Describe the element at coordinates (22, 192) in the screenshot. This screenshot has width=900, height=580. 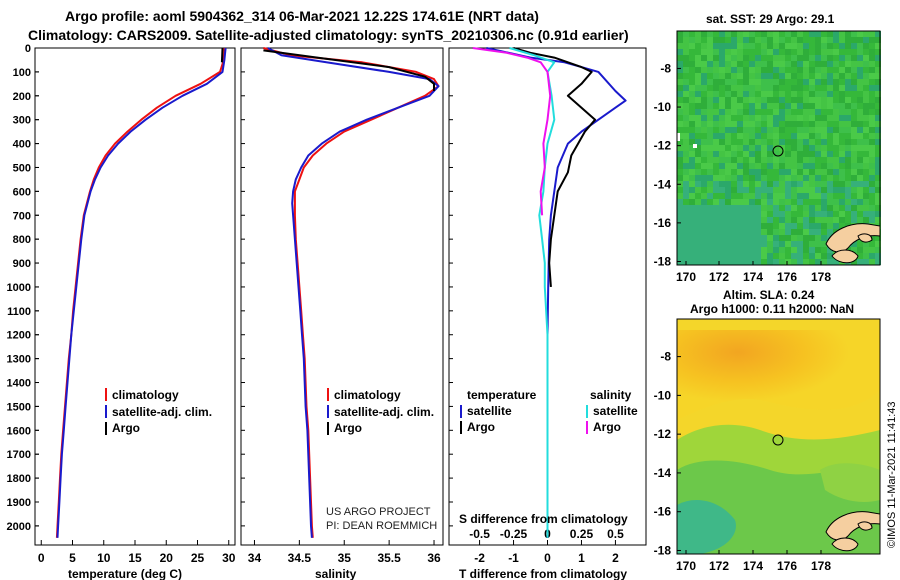
I see `depth-tick-label: 600` at that location.